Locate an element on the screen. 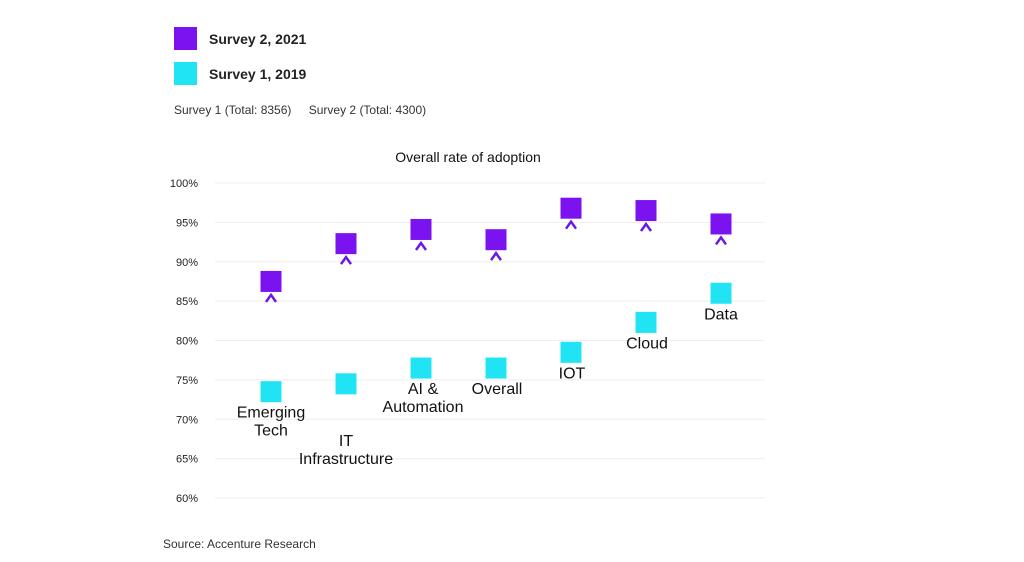  source-note: Source: Accenture Research is located at coordinates (239, 544).